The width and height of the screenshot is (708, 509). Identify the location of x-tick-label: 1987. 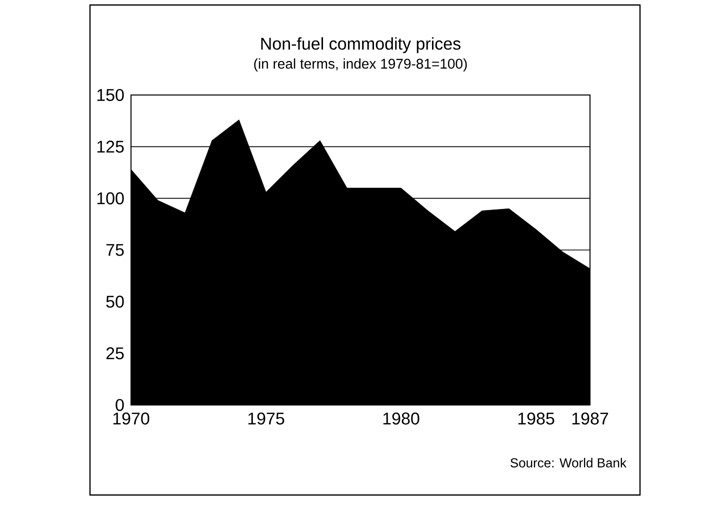
(590, 418).